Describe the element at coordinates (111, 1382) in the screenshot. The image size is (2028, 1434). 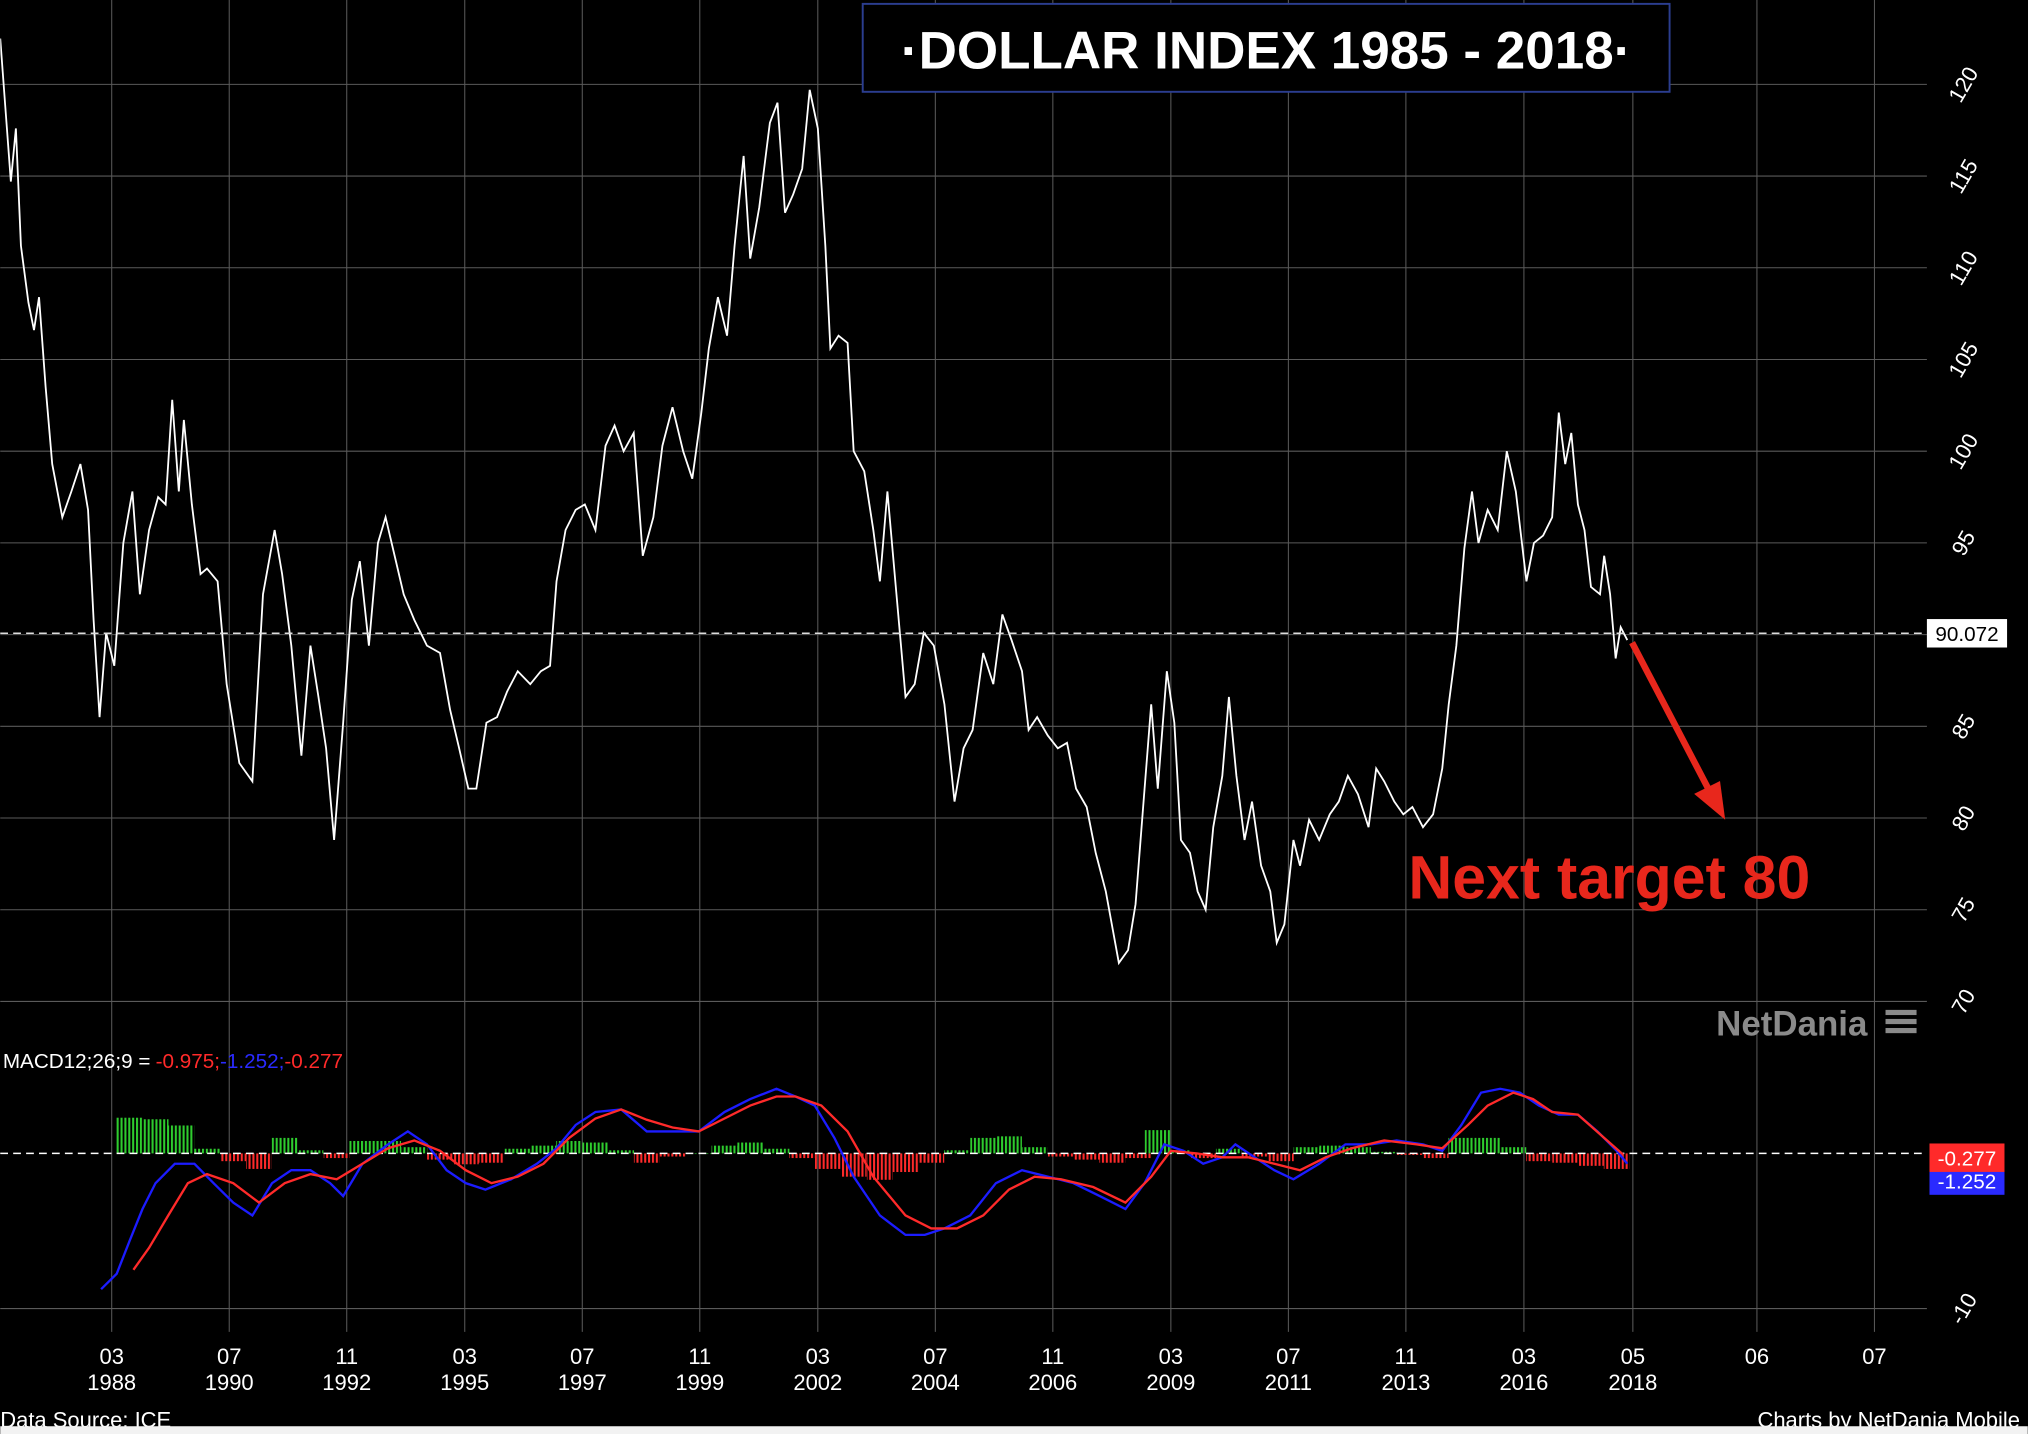
I see `x-tick-year: 1988` at that location.